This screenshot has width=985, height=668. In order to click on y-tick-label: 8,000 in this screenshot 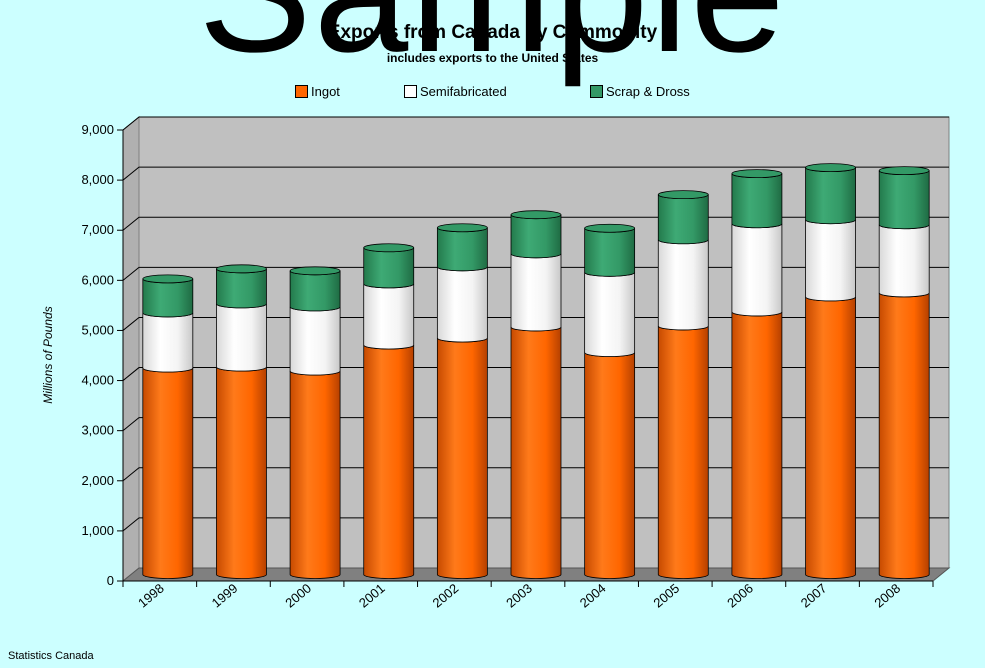, I will do `click(97, 179)`.